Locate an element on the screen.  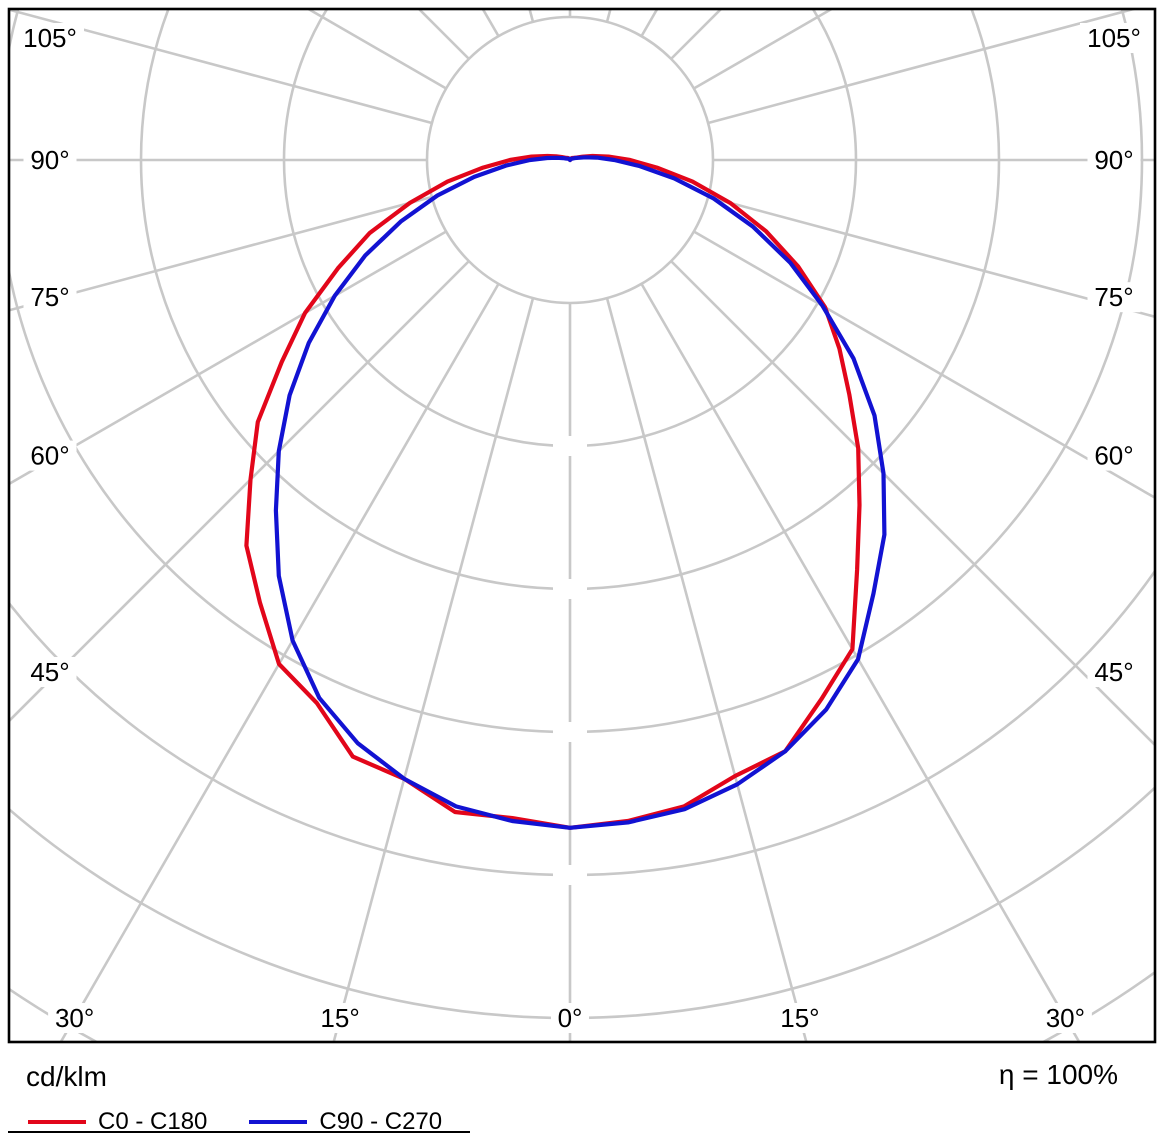
legend-entry-c0-c180: C0 - C180 is located at coordinates (117, 1122).